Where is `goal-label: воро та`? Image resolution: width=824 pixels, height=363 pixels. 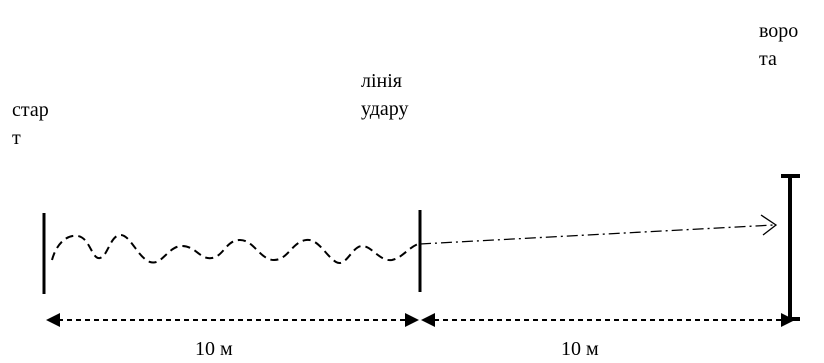 goal-label: воро та is located at coordinates (778, 45).